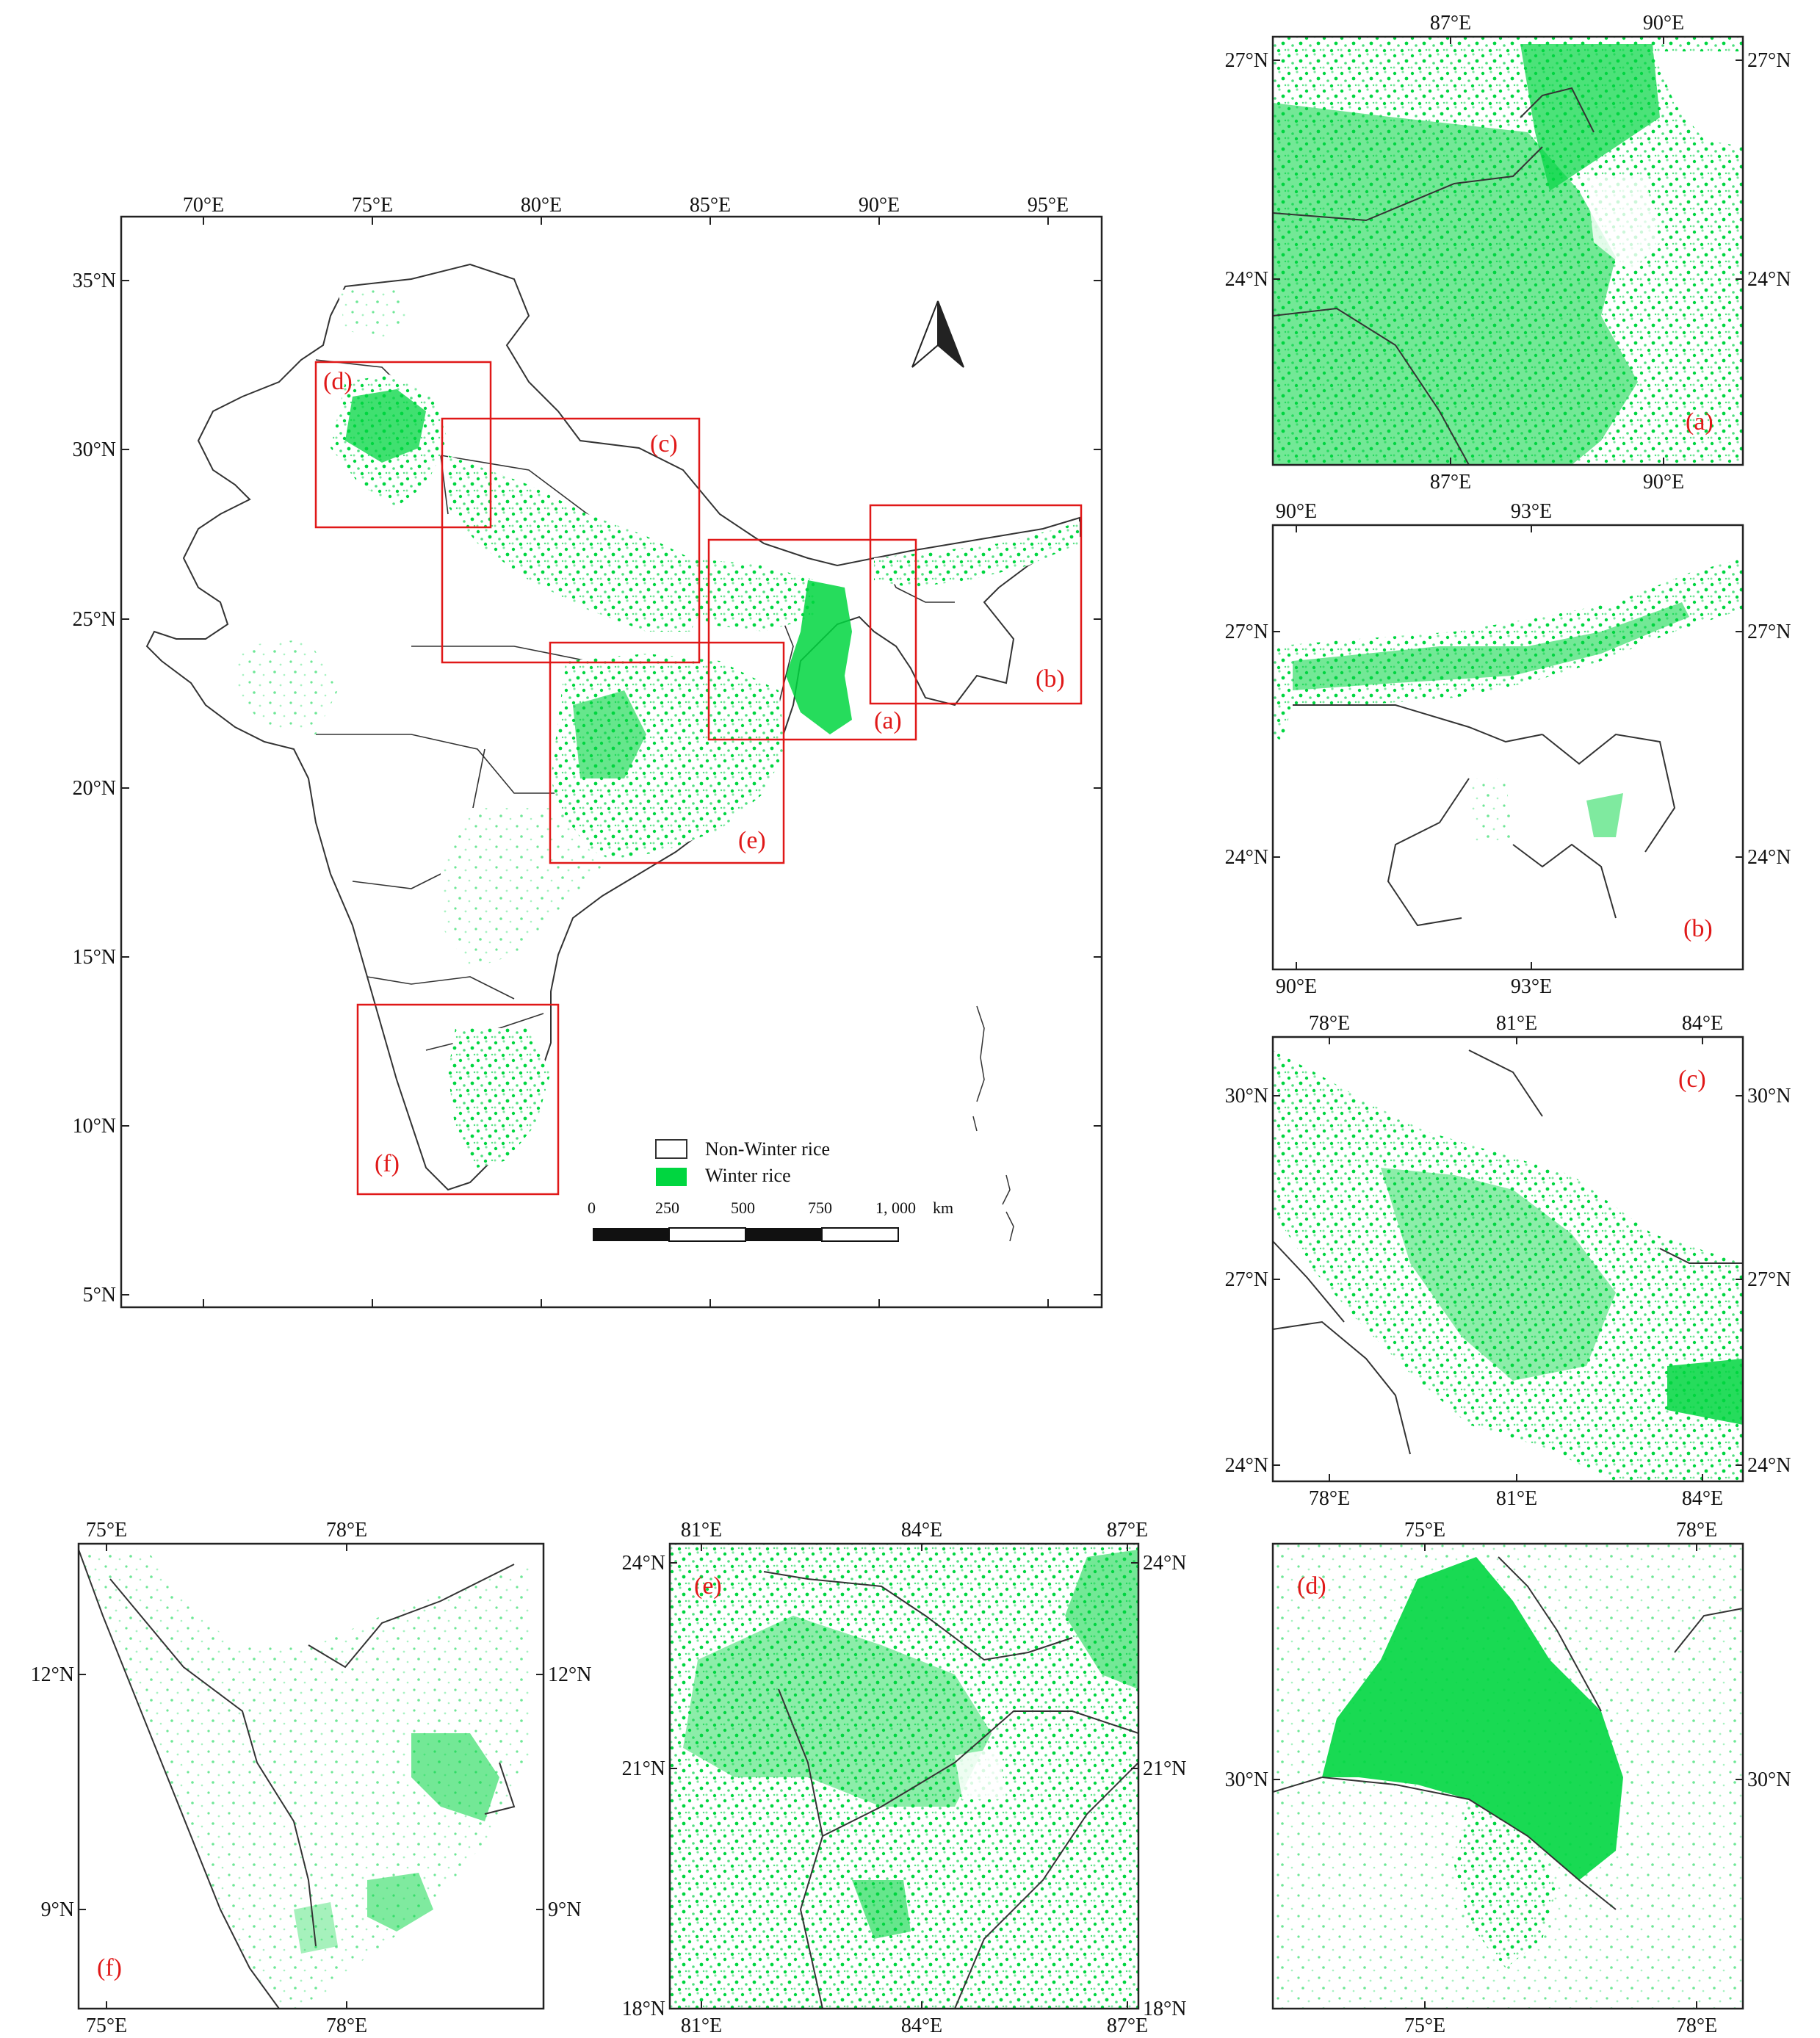 Image resolution: width=1820 pixels, height=2038 pixels. I want to click on inset-rect-d, so click(403, 445).